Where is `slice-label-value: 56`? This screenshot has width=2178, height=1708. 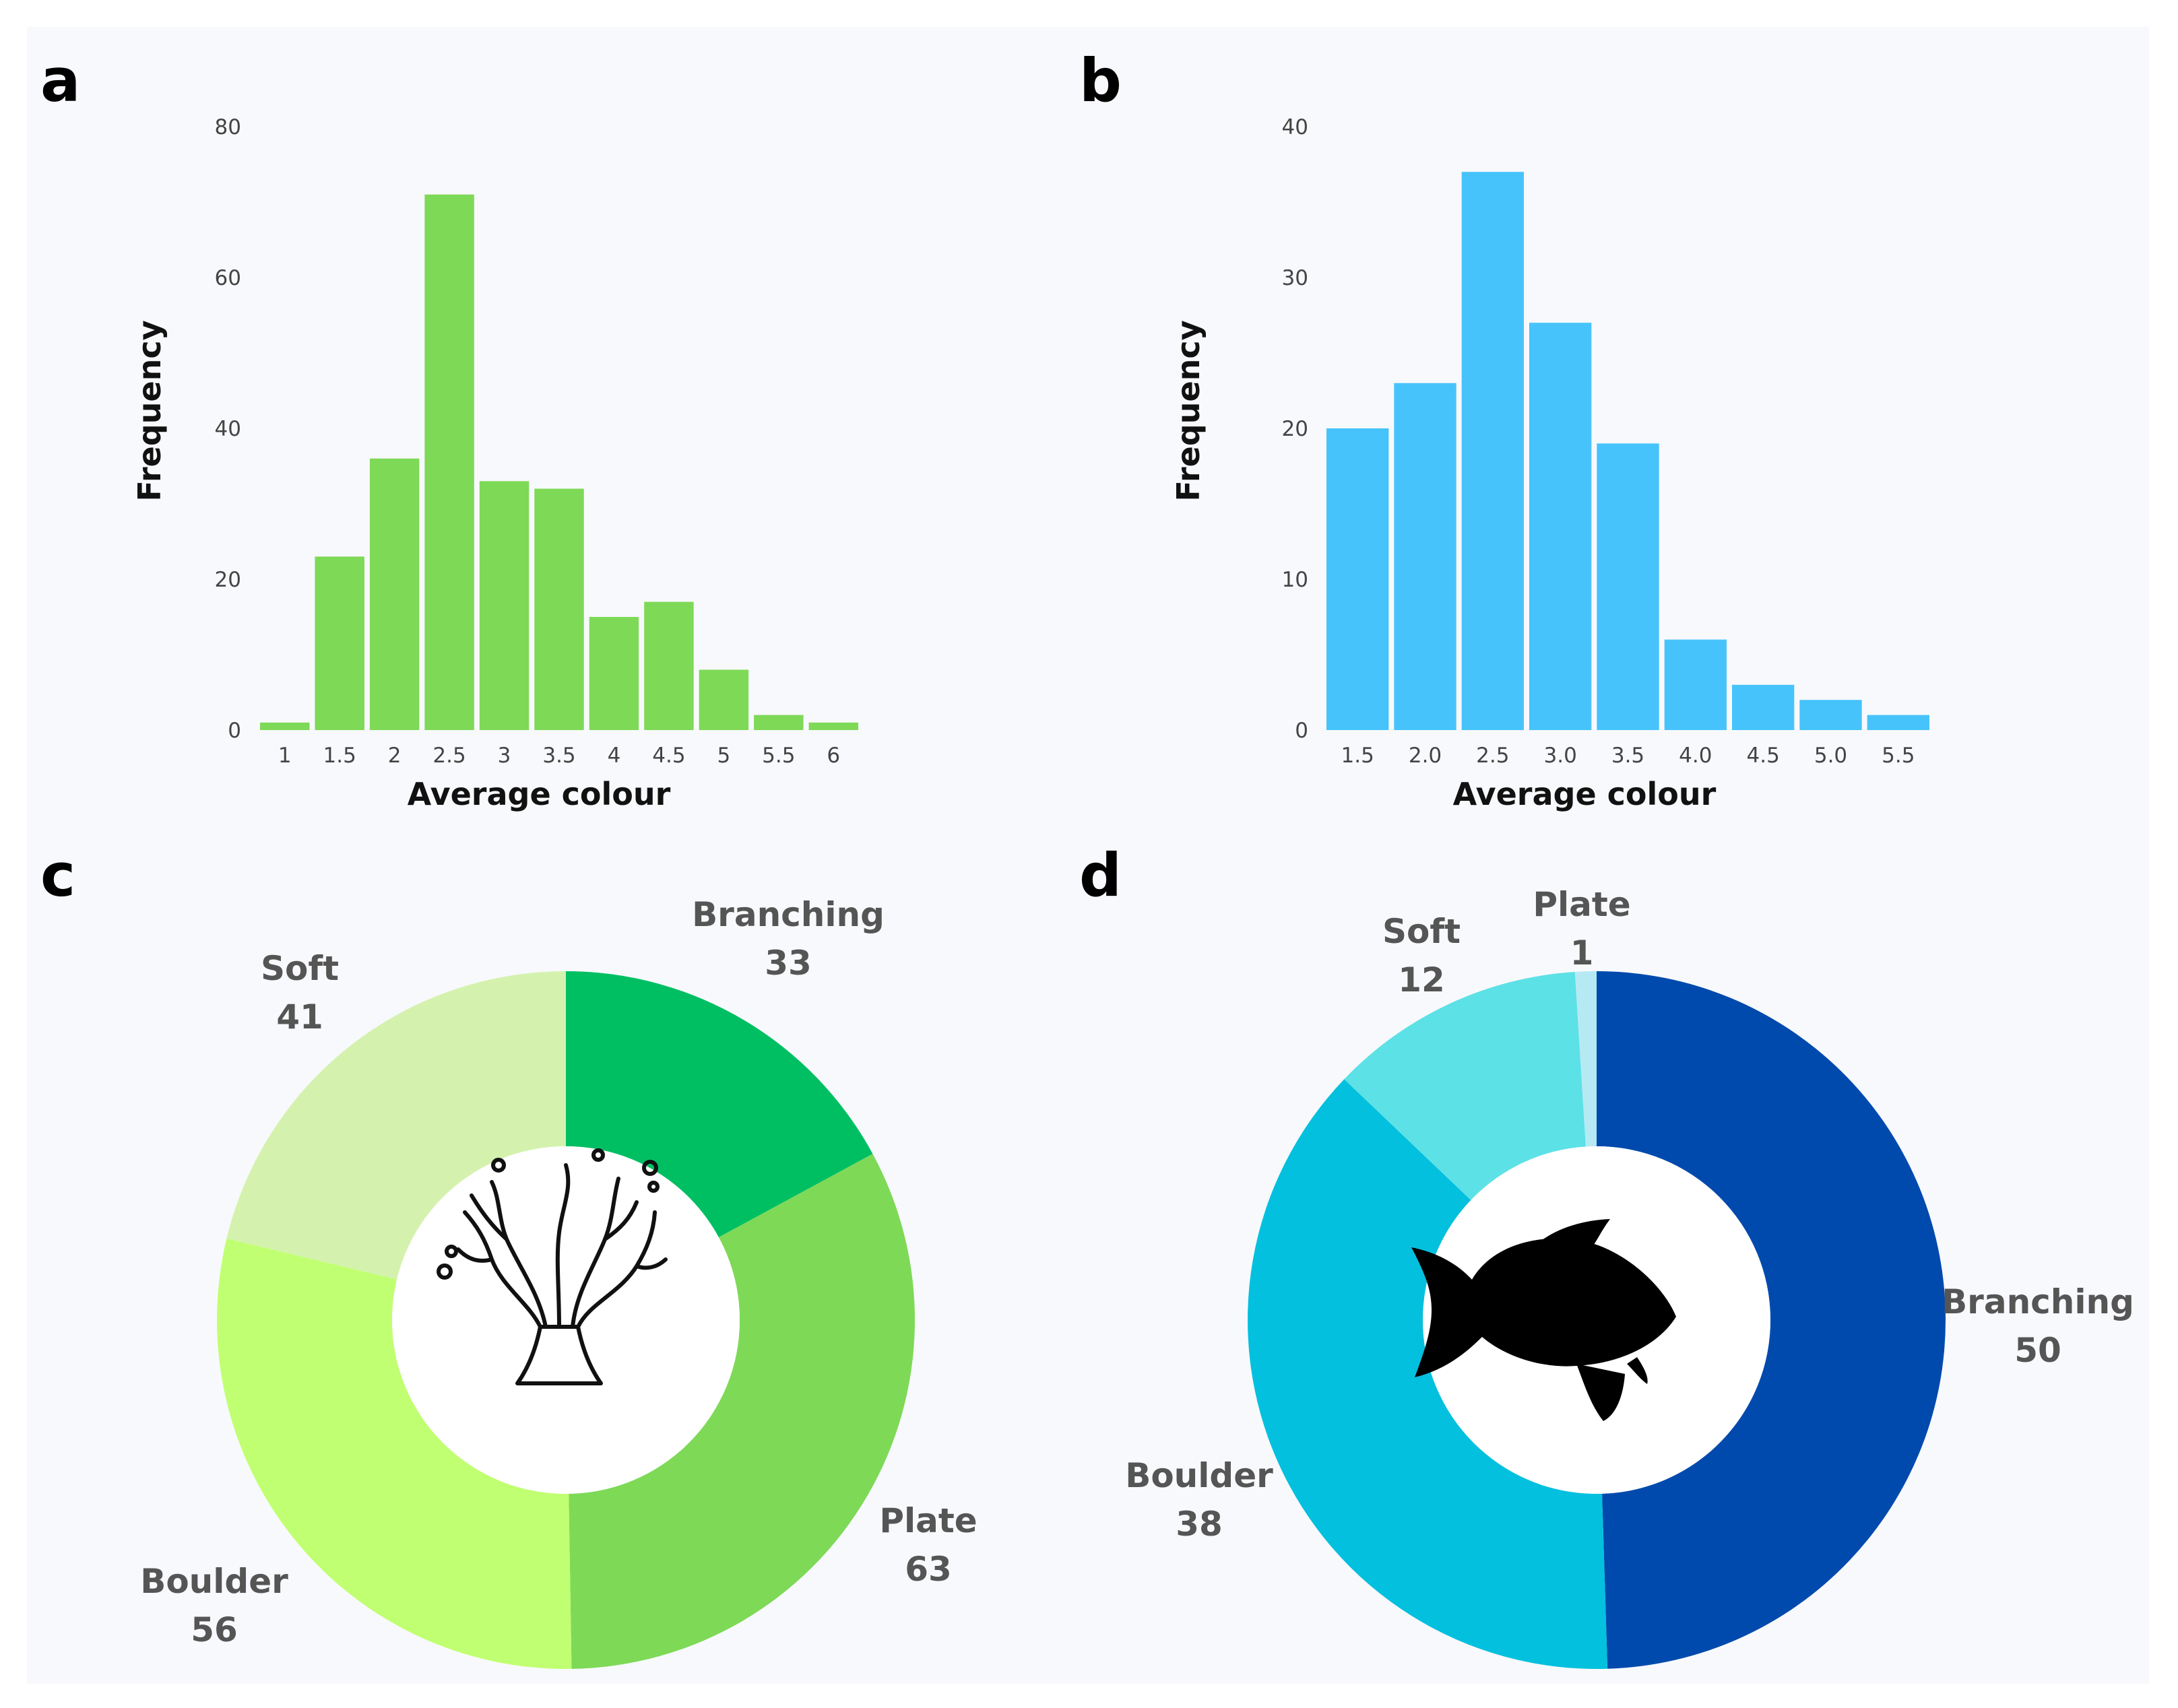 slice-label-value: 56 is located at coordinates (215, 1629).